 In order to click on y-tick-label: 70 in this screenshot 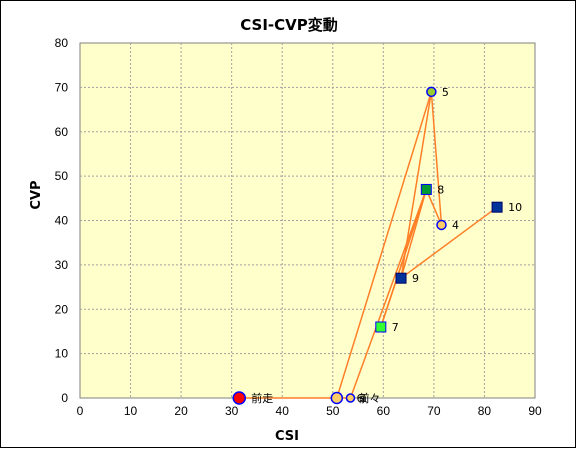, I will do `click(62, 87)`.